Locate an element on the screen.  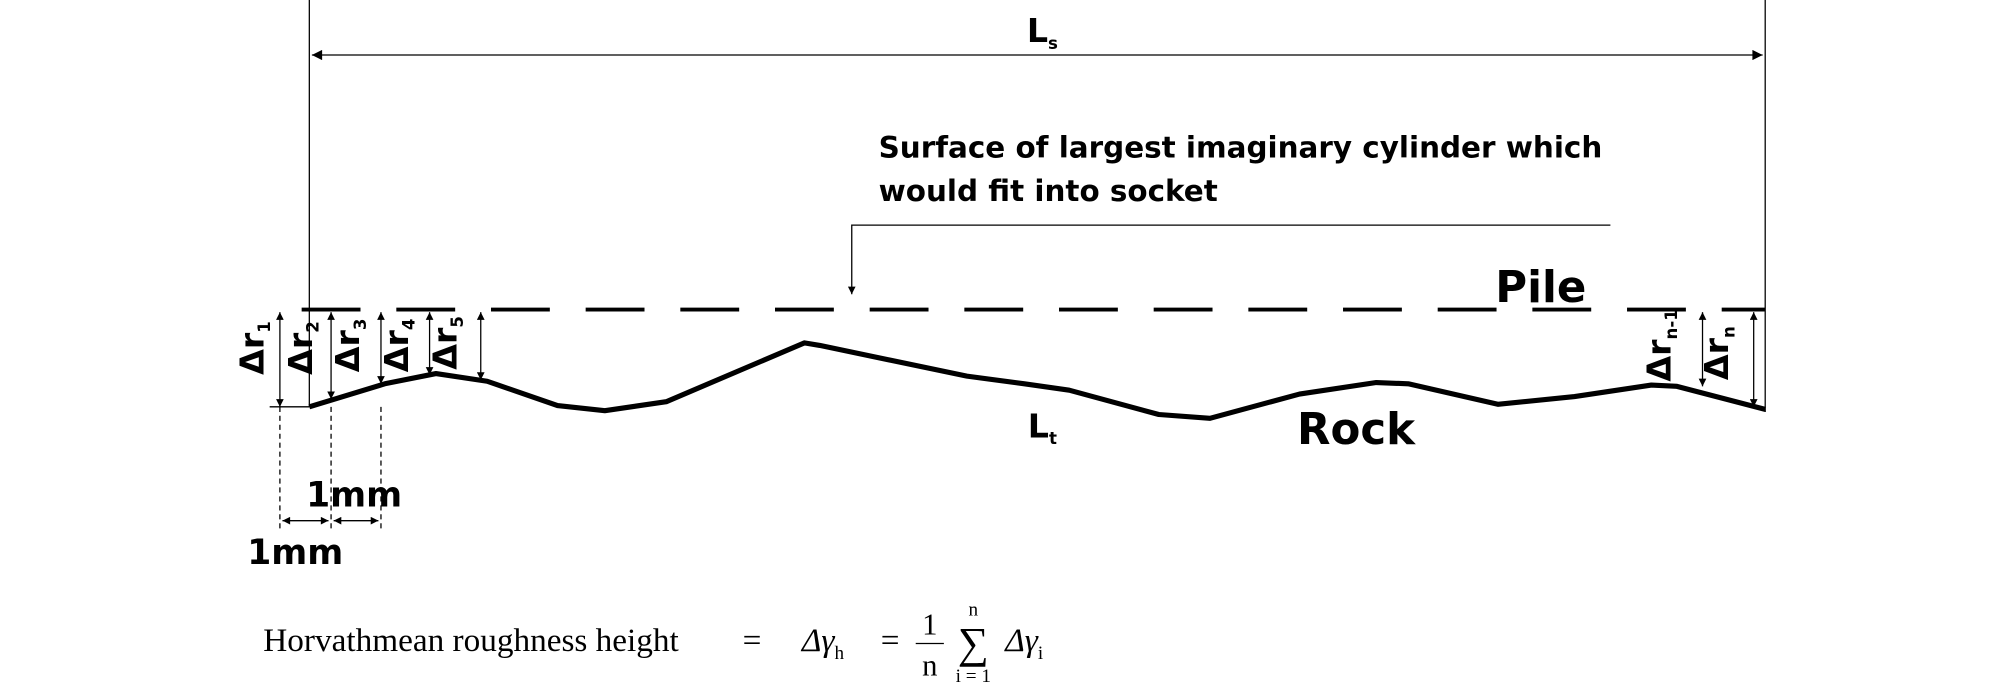
subscript: s is located at coordinates (1053, 43).